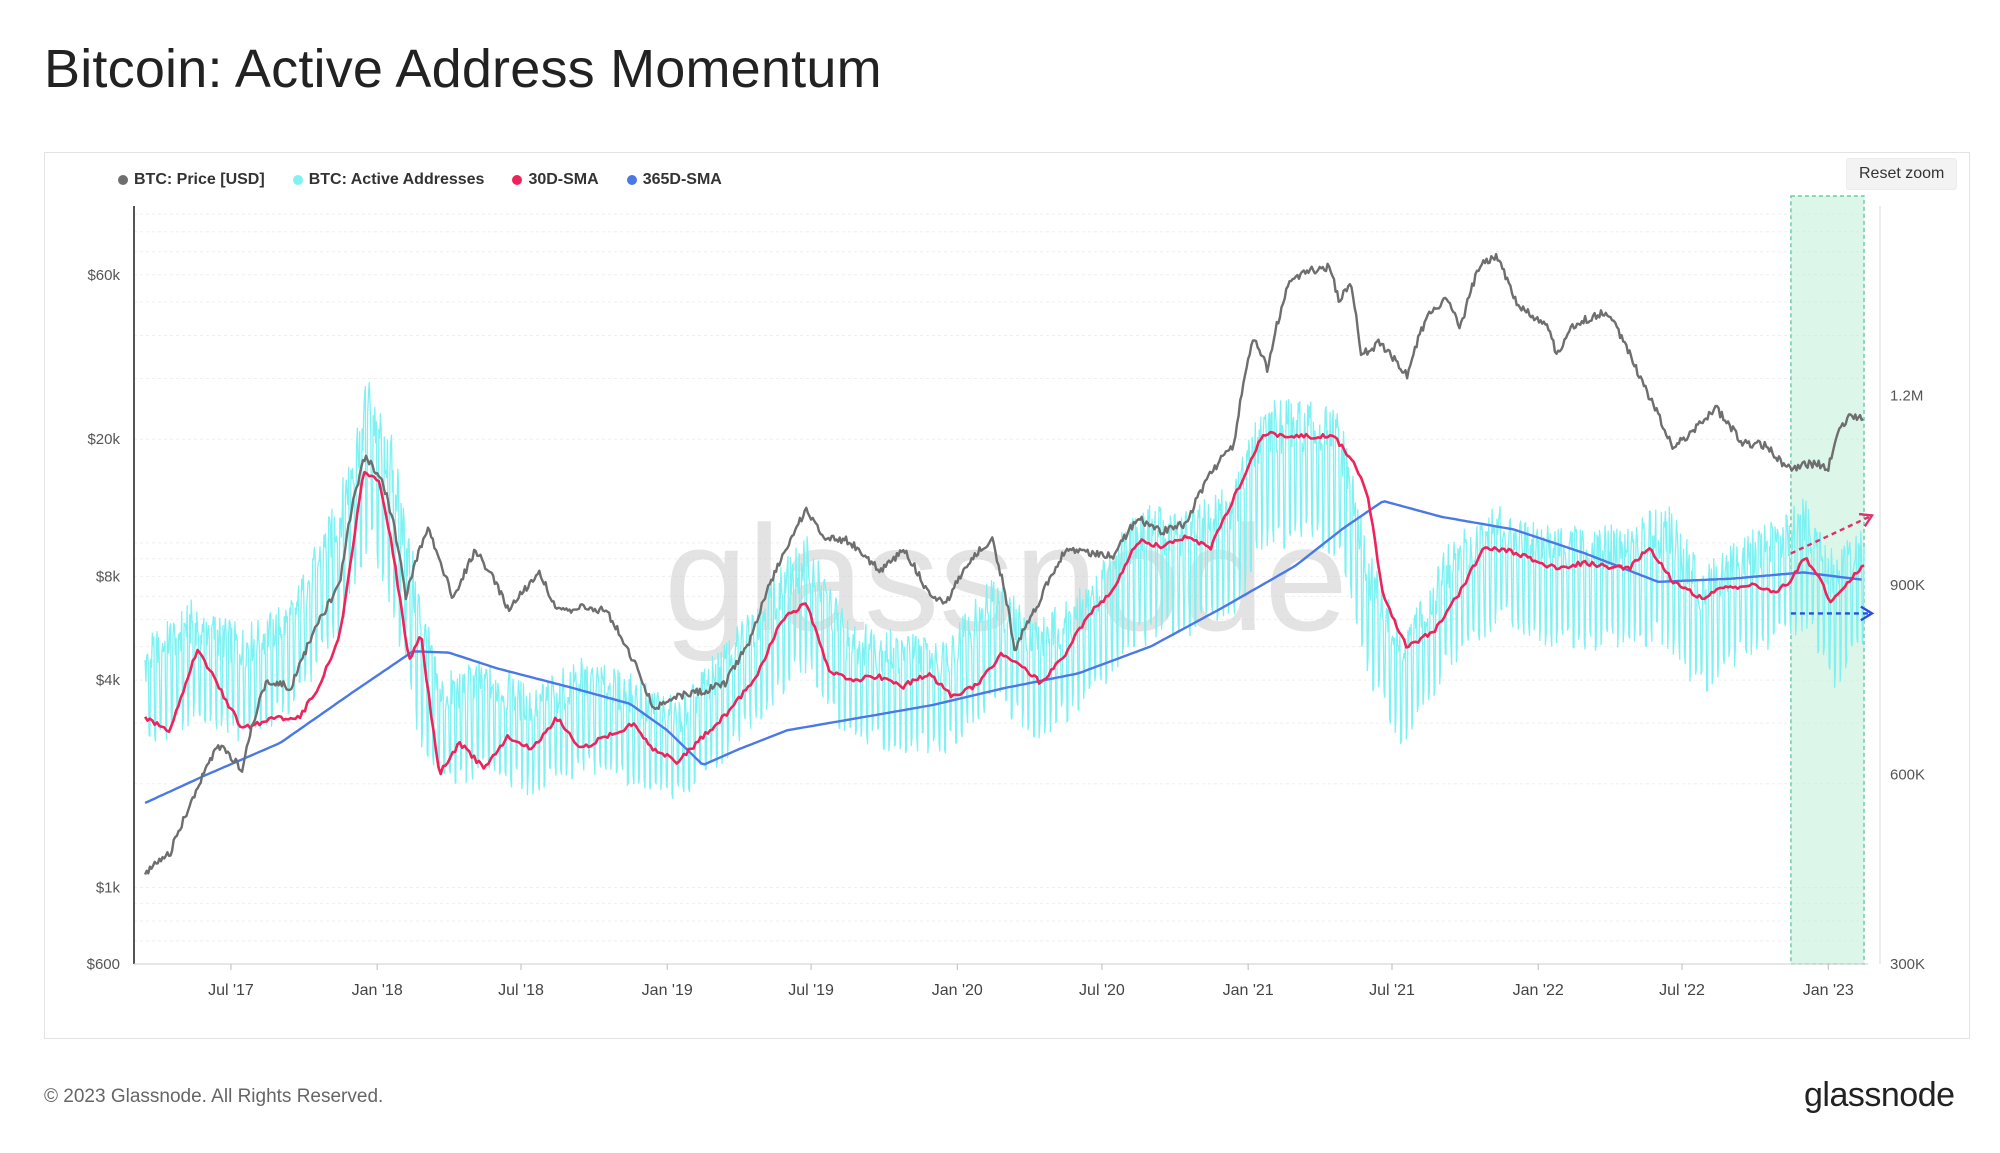 The width and height of the screenshot is (2000, 1153). Describe the element at coordinates (396, 179) in the screenshot. I see `legend-label-active-addresses: BTC: Active Addresses` at that location.